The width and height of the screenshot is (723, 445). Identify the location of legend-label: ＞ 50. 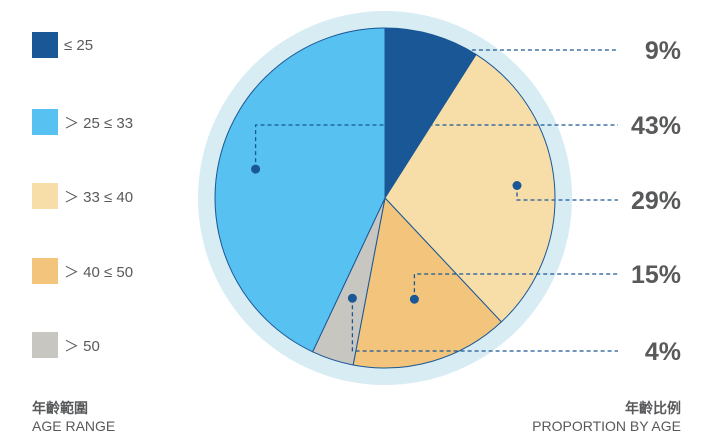
(82, 346).